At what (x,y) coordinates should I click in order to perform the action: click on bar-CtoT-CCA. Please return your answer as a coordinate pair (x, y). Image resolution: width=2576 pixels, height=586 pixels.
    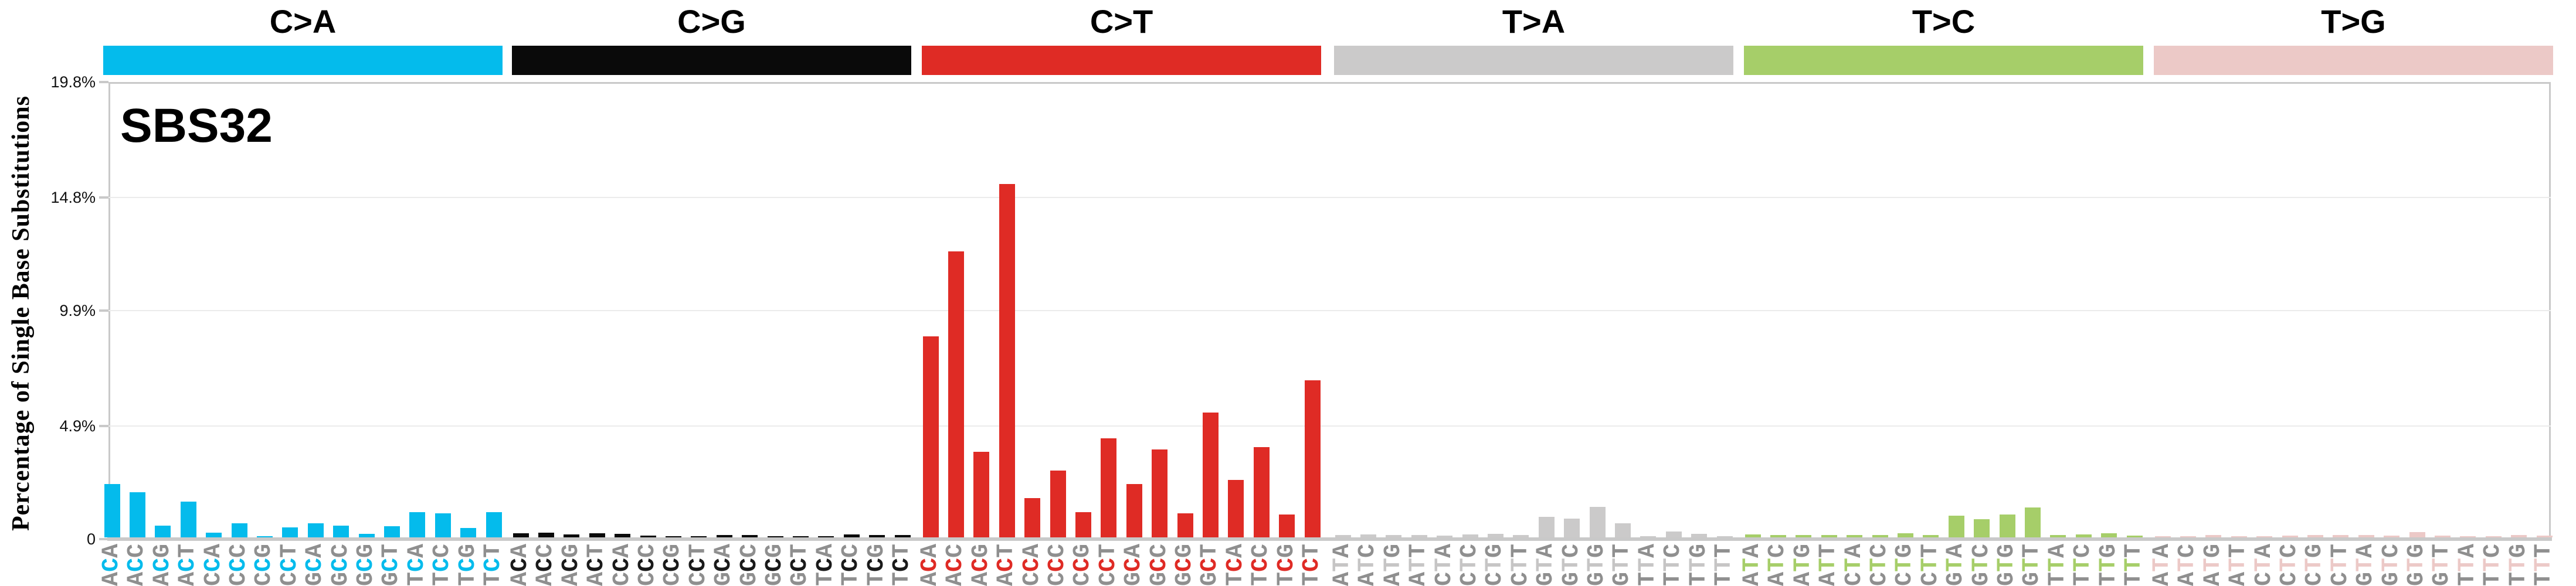
    Looking at the image, I should click on (1032, 517).